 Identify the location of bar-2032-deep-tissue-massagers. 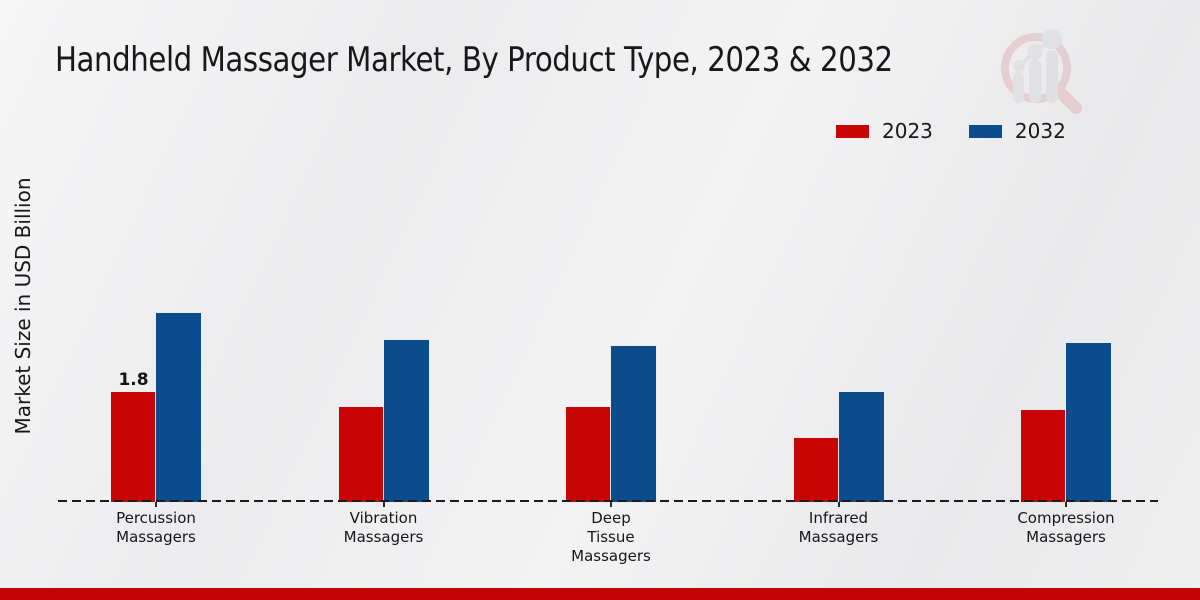
(633, 424).